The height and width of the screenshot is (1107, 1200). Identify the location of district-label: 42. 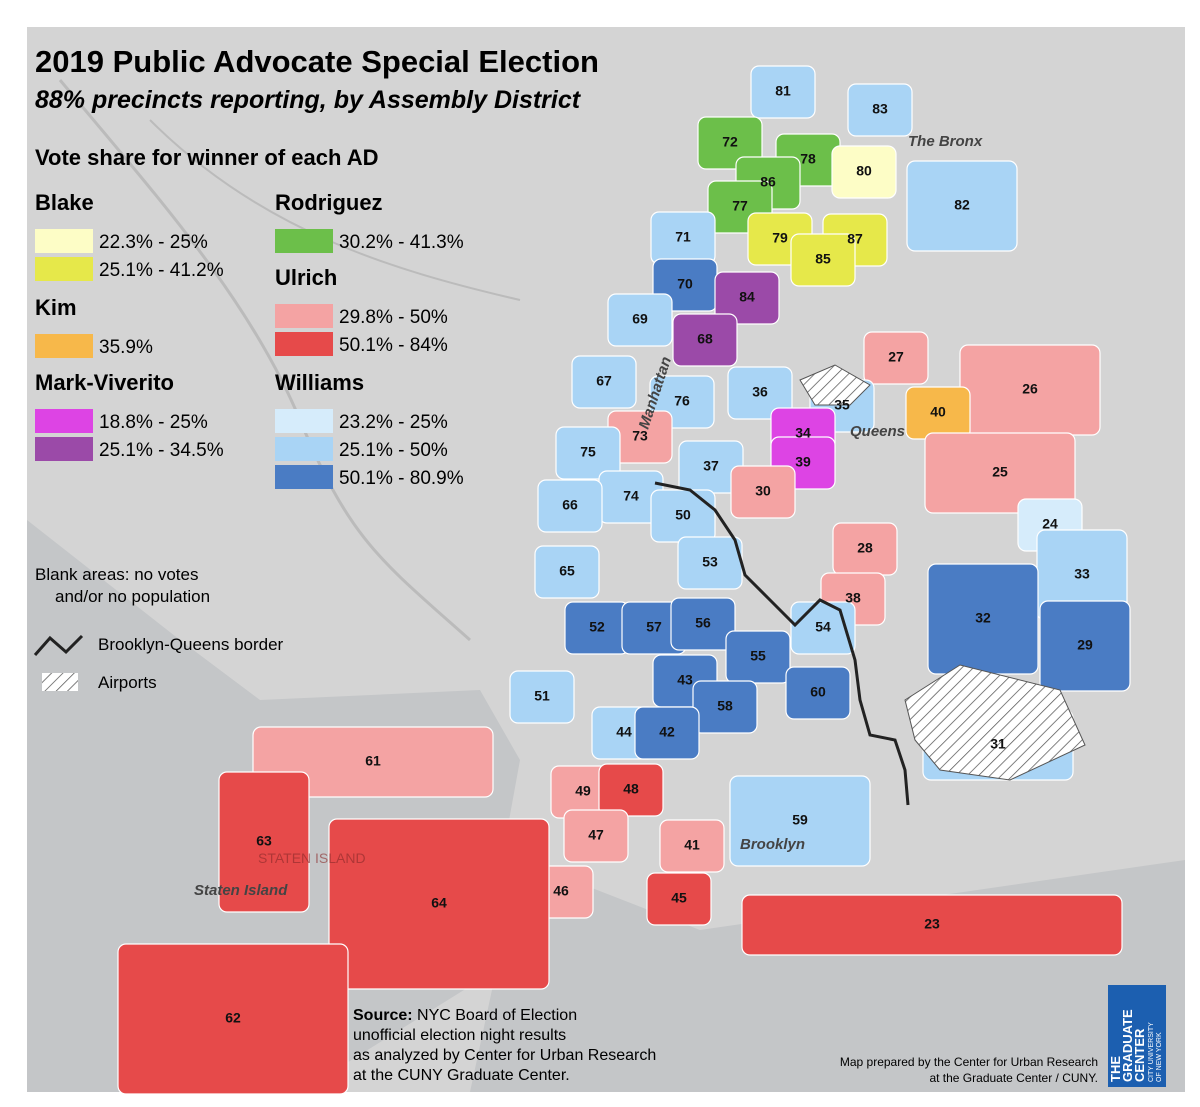
(667, 732).